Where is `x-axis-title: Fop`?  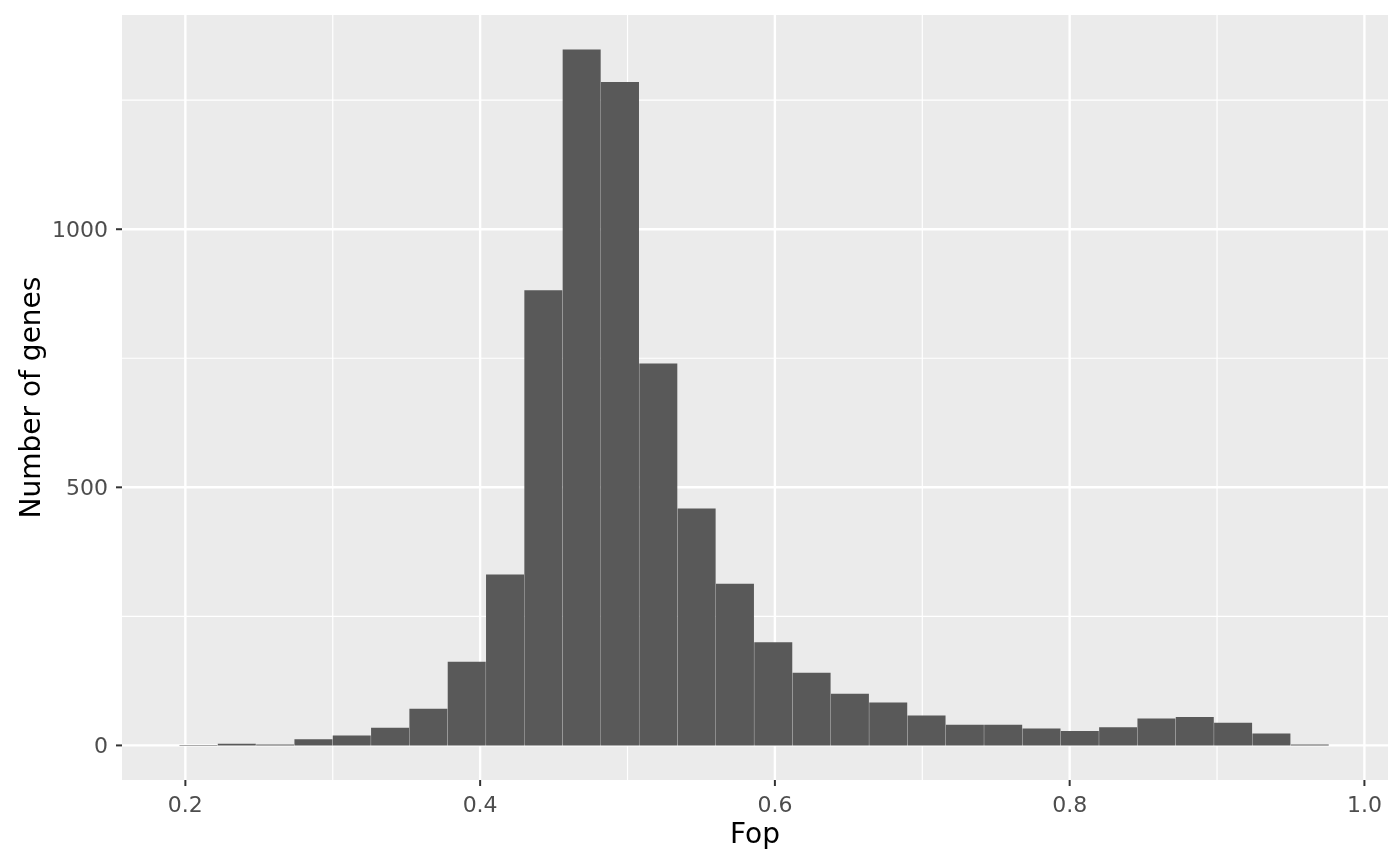
x-axis-title: Fop is located at coordinates (755, 833).